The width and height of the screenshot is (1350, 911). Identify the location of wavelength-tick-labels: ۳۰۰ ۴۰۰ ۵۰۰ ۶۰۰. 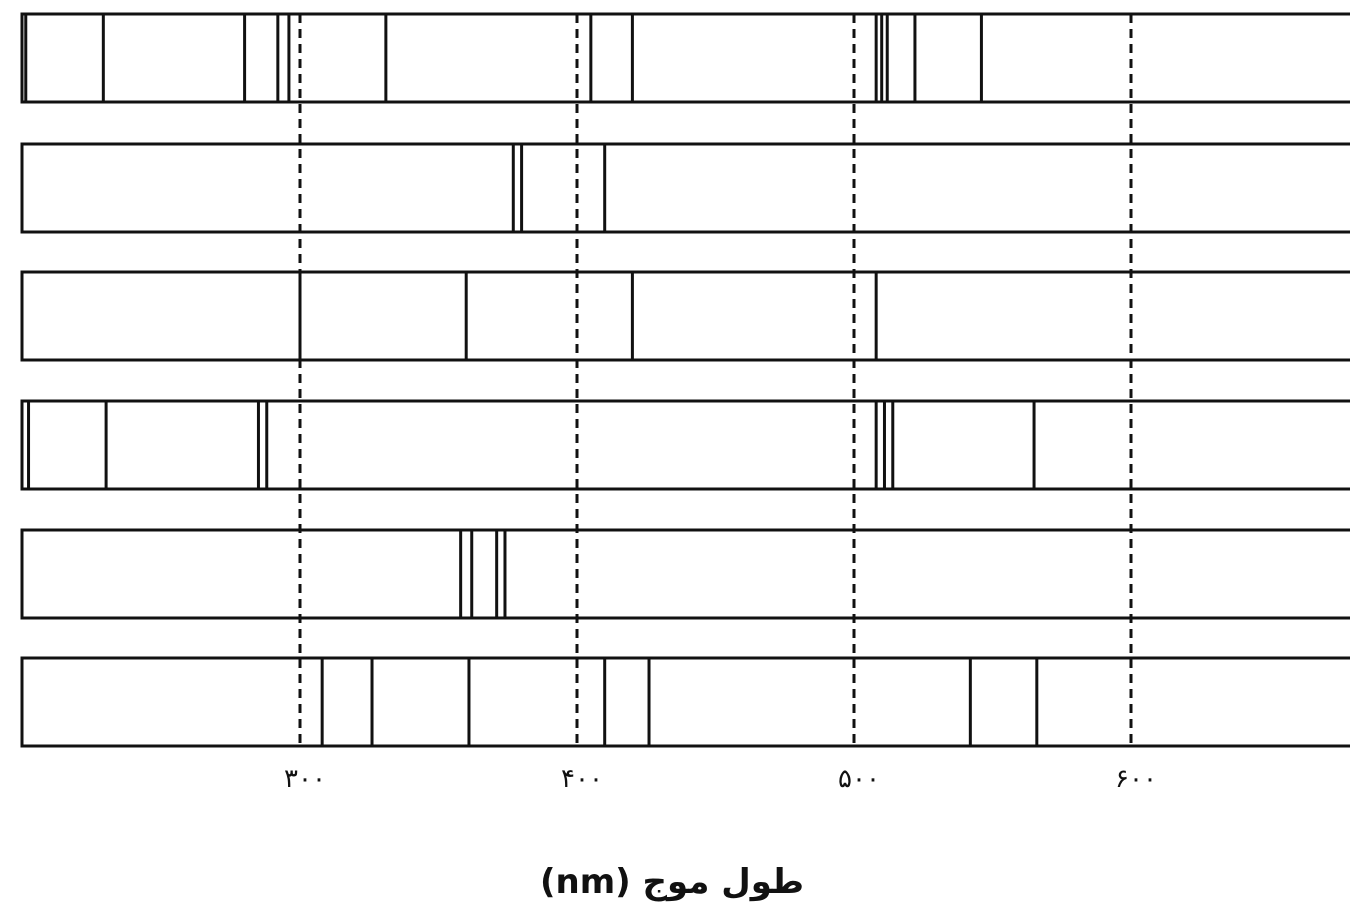
(720, 779).